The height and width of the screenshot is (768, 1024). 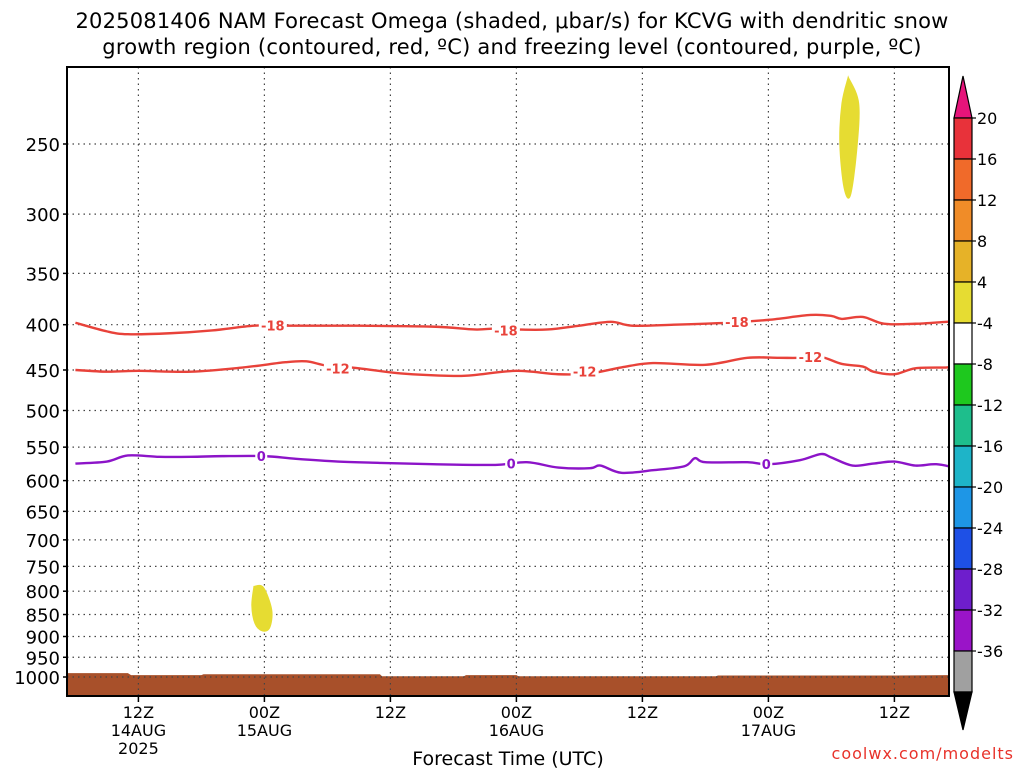 What do you see at coordinates (990, 610) in the screenshot?
I see `colorbar-label: -32` at bounding box center [990, 610].